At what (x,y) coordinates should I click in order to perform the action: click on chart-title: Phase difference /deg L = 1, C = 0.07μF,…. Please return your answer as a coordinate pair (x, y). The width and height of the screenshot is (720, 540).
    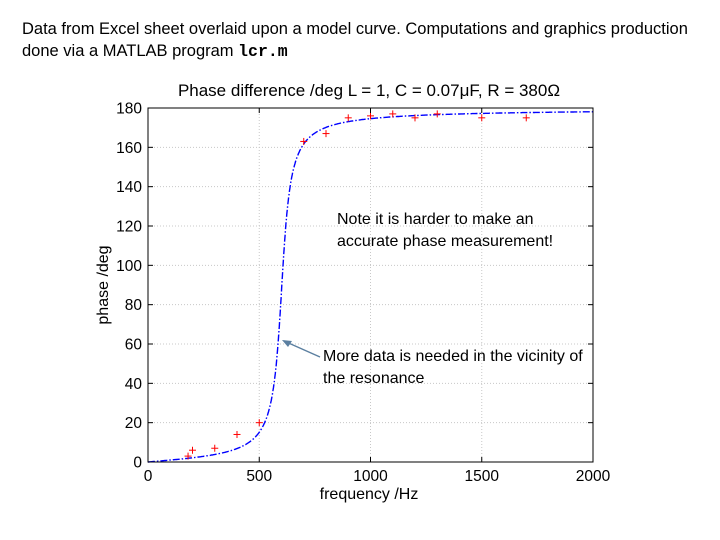
    Looking at the image, I should click on (369, 90).